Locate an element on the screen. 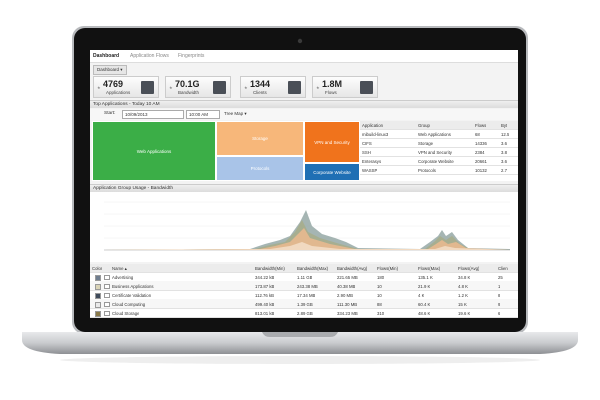  table-cell: Advertising is located at coordinates (123, 277).